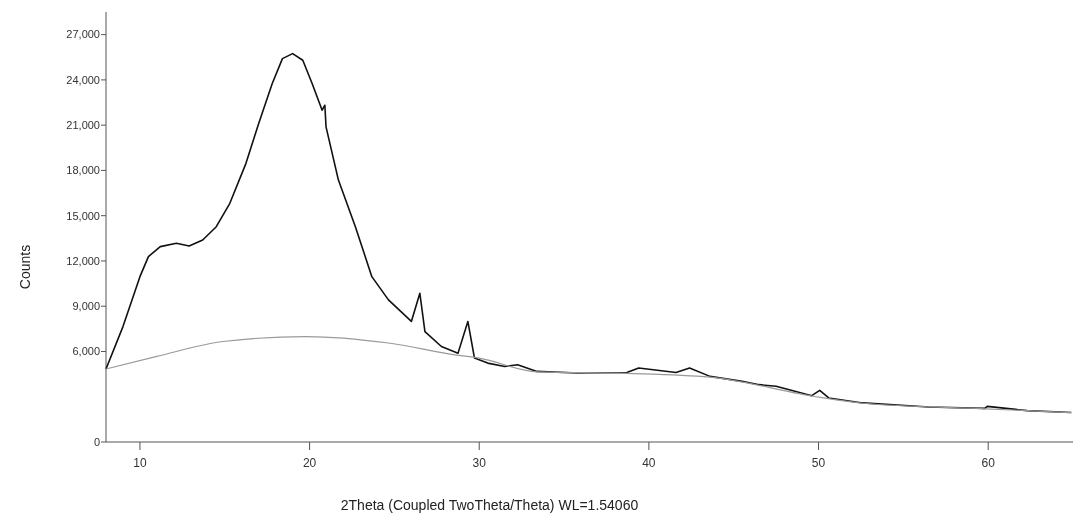 The height and width of the screenshot is (521, 1073). What do you see at coordinates (479, 463) in the screenshot?
I see `x-tick-label: 30` at bounding box center [479, 463].